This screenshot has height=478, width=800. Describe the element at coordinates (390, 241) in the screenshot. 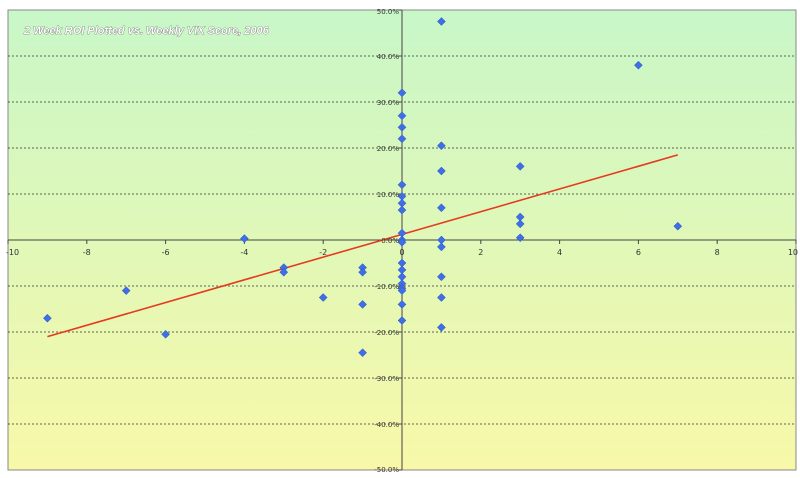

I see `y-tick-label: 0.0%` at that location.